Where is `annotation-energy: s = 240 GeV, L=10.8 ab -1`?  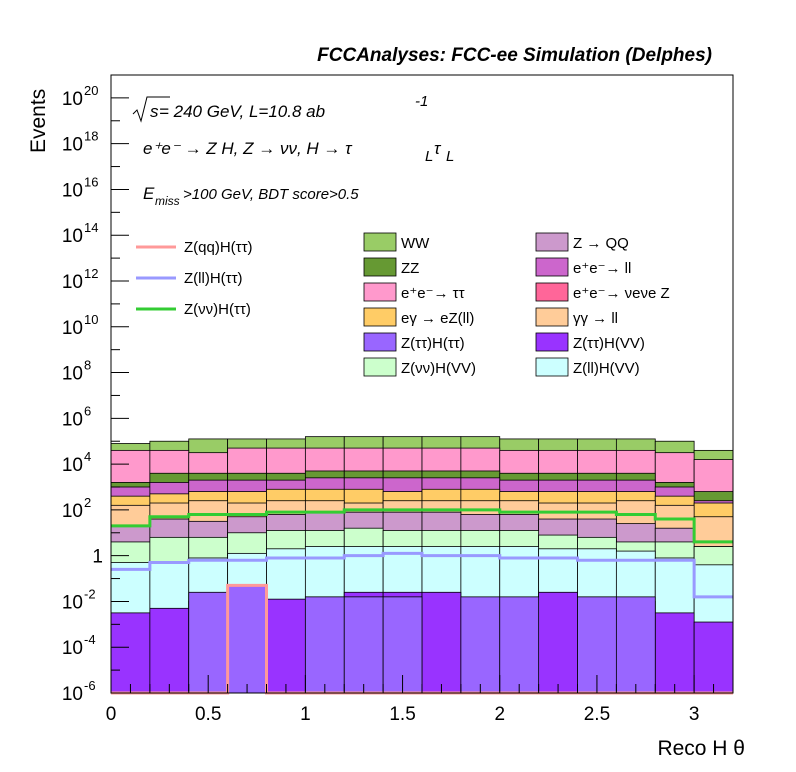 annotation-energy: s = 240 GeV, L=10.8 ab -1 is located at coordinates (280, 108).